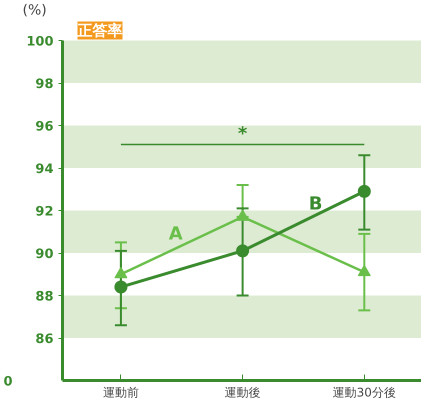  What do you see at coordinates (243, 134) in the screenshot?
I see `annotation: *` at bounding box center [243, 134].